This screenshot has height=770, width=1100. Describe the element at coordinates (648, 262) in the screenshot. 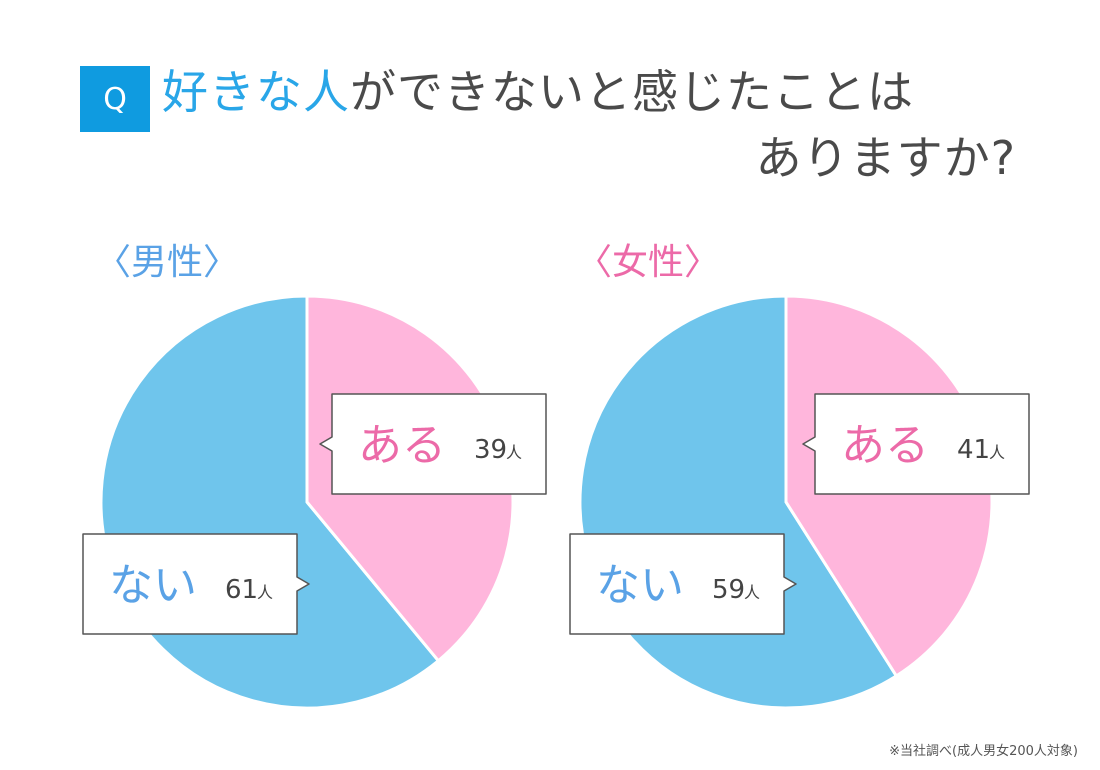

I see `female-chart-title: 〈女性〉` at that location.